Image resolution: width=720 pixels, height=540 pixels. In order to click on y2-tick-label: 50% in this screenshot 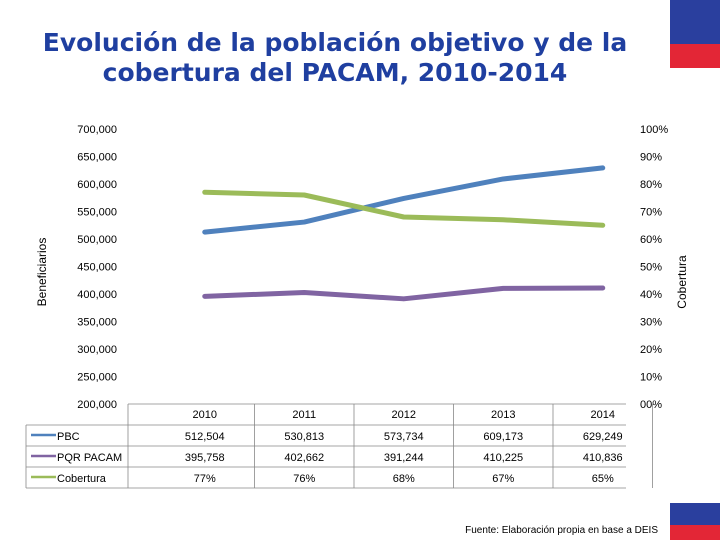, I will do `click(651, 268)`.